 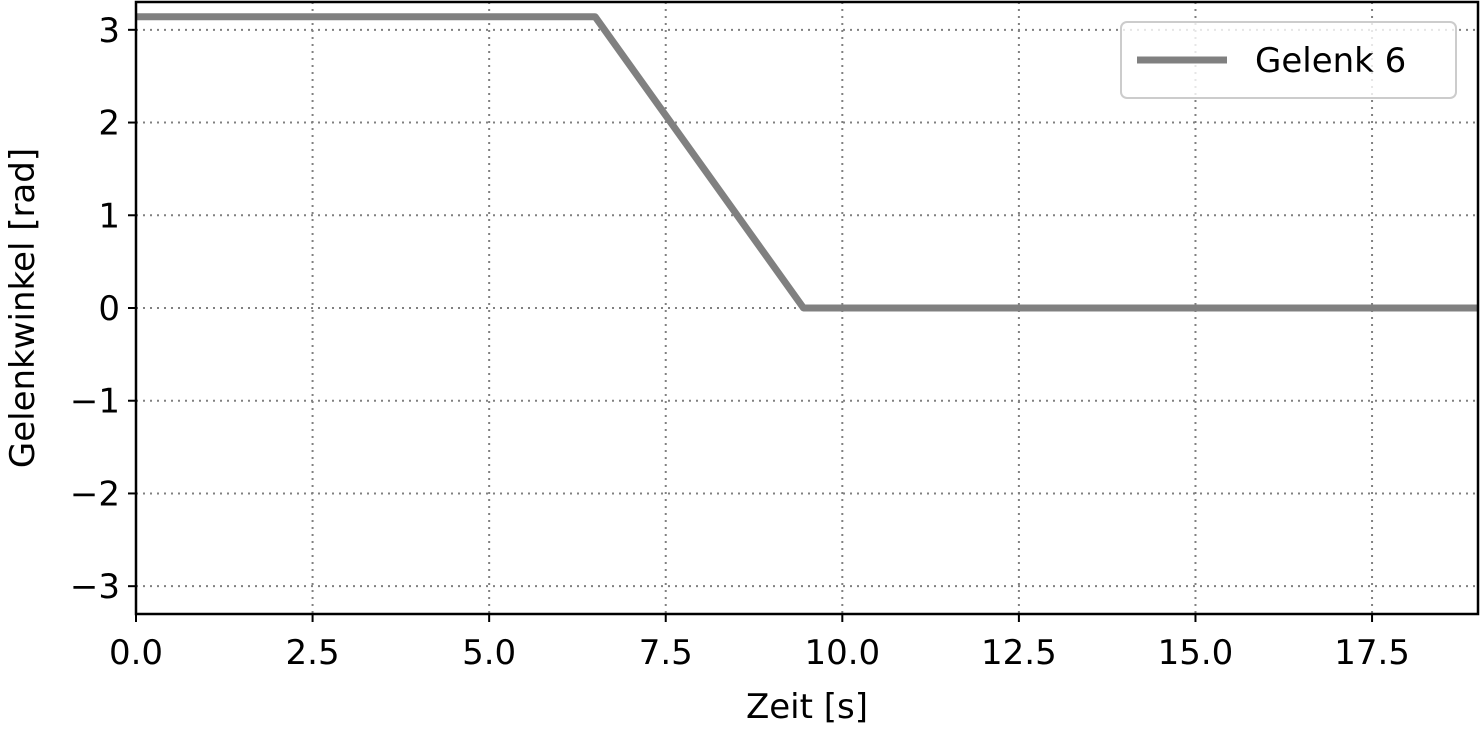 What do you see at coordinates (1196, 653) in the screenshot?
I see `x-tick-label: 15.0` at bounding box center [1196, 653].